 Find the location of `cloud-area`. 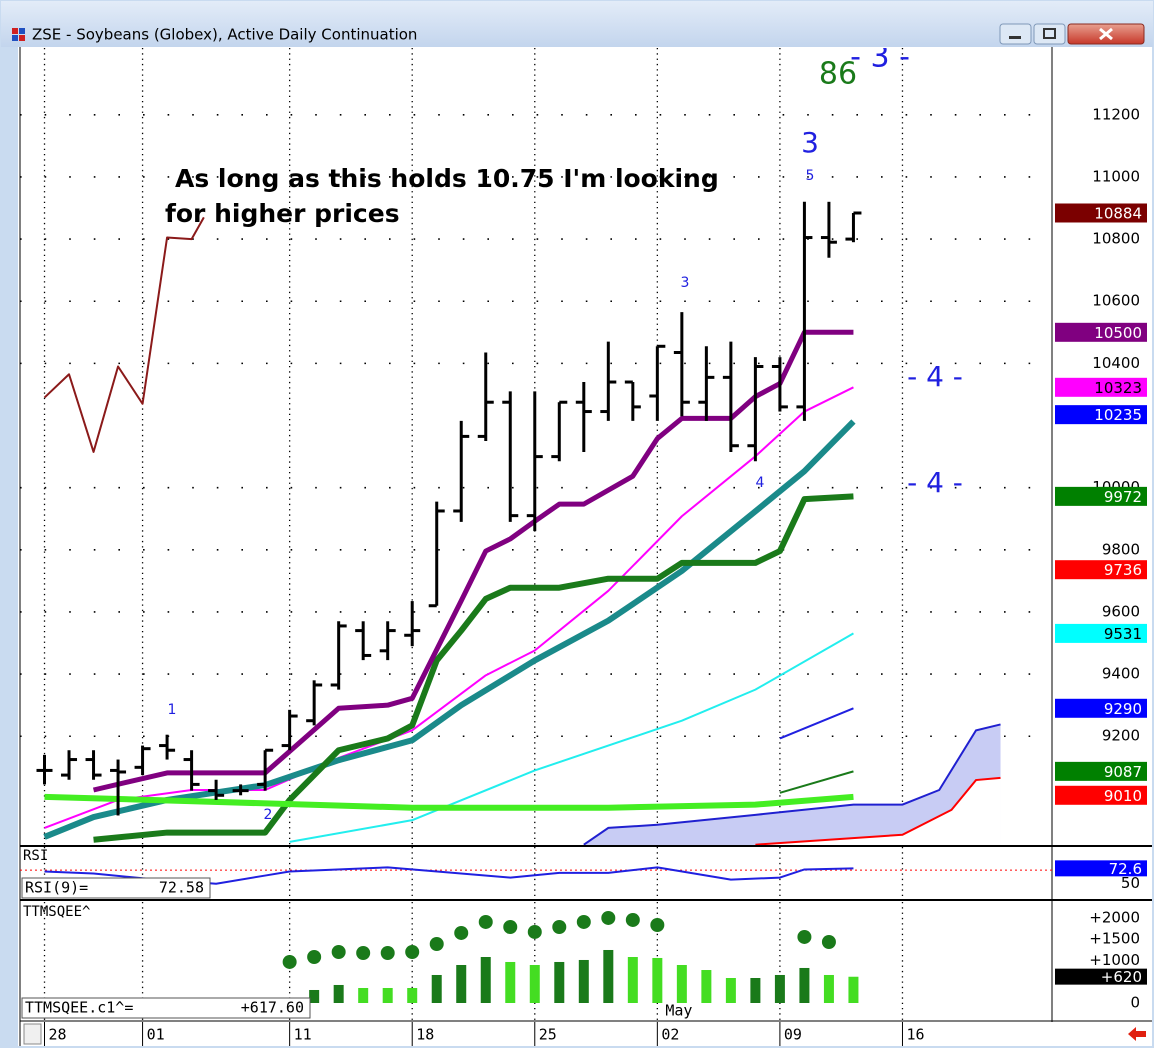

cloud-area is located at coordinates (792, 784).